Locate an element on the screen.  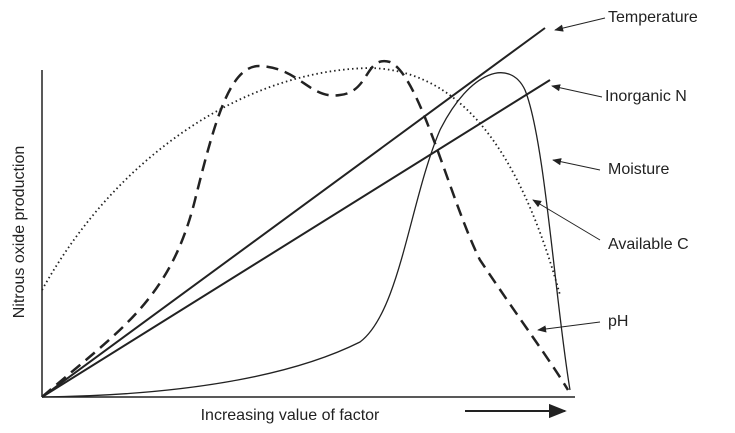
y-axis-label: Nitrous oxide production is located at coordinates (19, 232).